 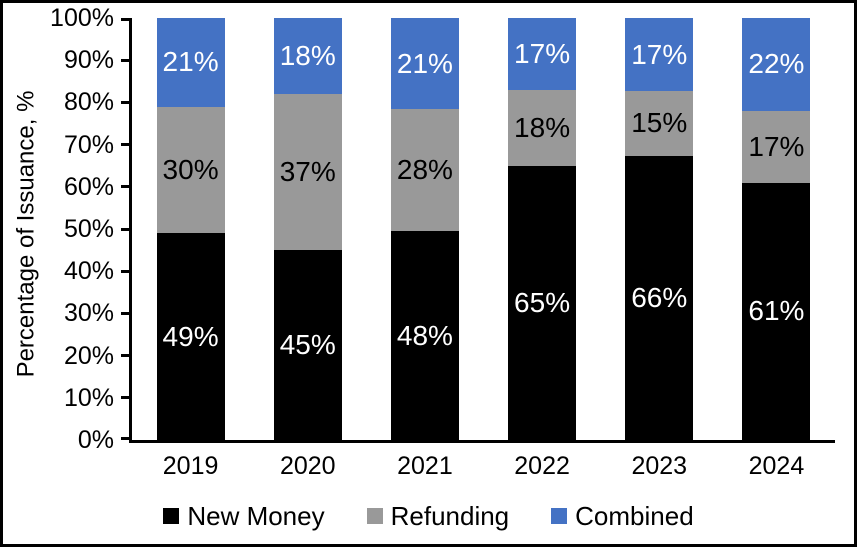 I want to click on bar-2019: 21% 30% 49%, so click(x=190, y=229).